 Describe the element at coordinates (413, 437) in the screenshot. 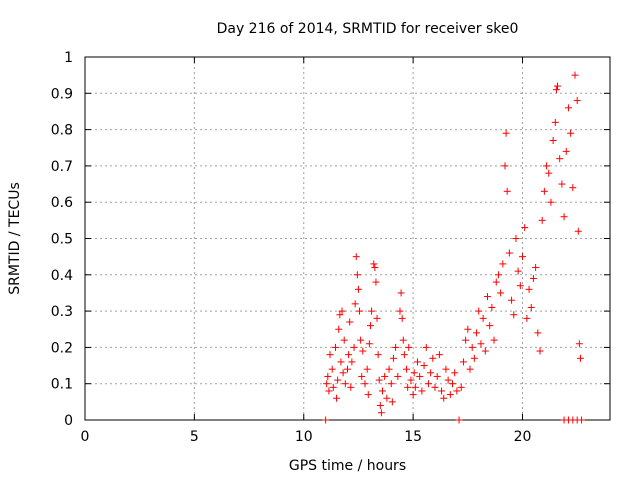

I see `x-tick-label: 15` at that location.